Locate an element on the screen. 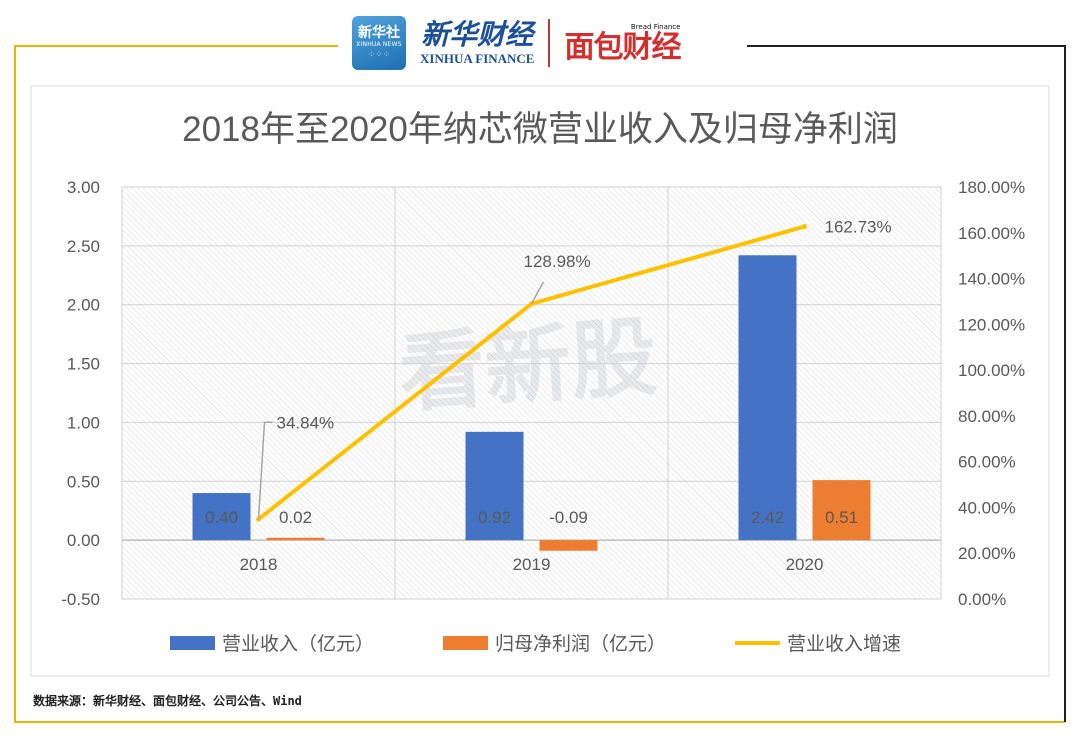 The width and height of the screenshot is (1080, 740). y-left-tick-label: 3.00 is located at coordinates (83, 187).